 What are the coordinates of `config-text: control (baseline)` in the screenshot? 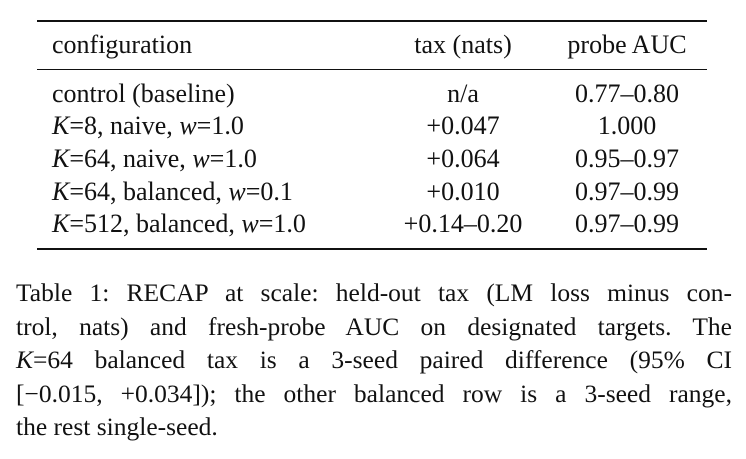 It's located at (143, 93).